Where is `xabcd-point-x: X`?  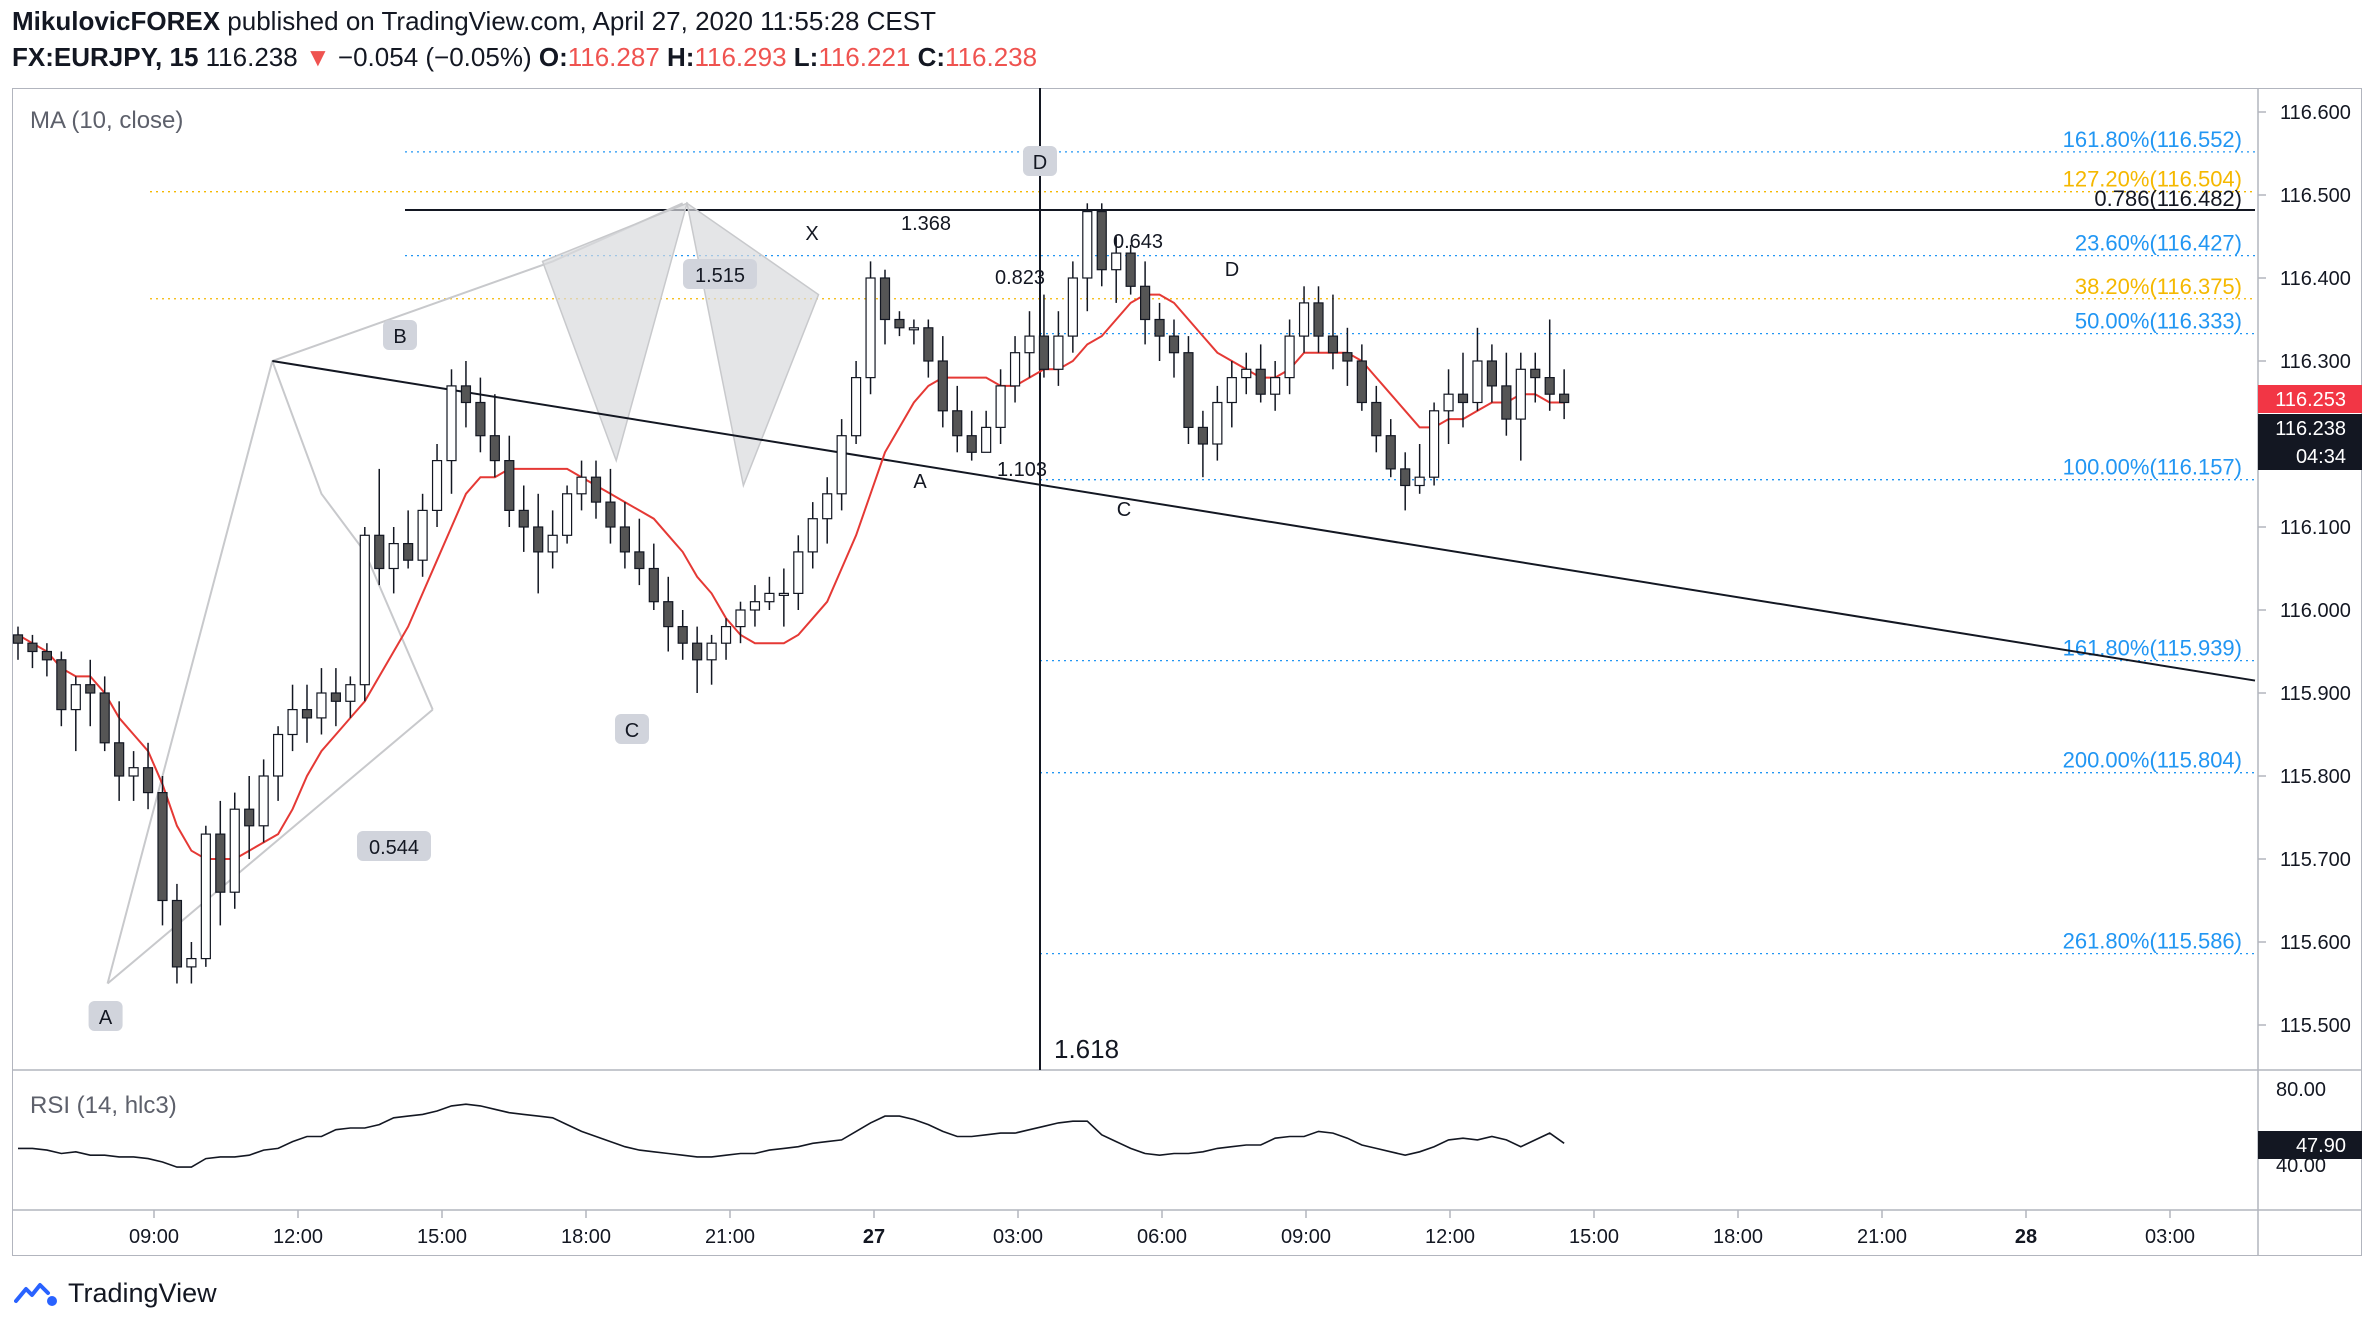
xabcd-point-x: X is located at coordinates (811, 234).